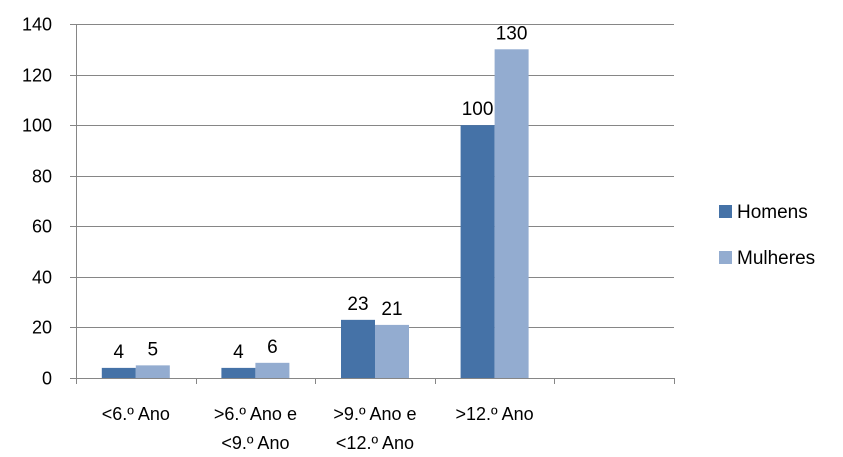 The image size is (843, 457). I want to click on x-category-label: >12.º Ano, so click(495, 414).